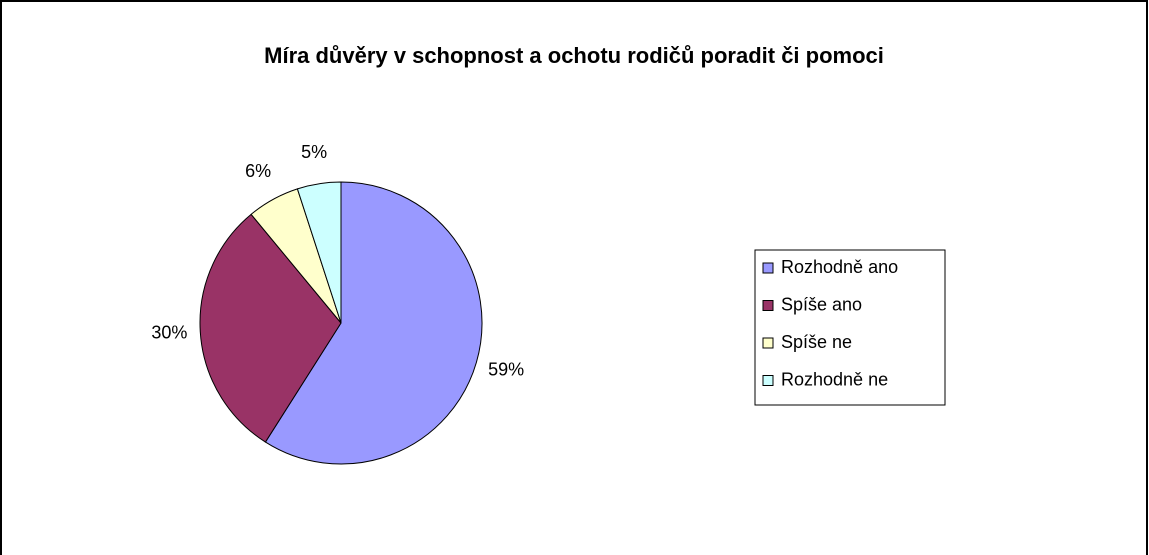  Describe the element at coordinates (314, 152) in the screenshot. I see `data-label: 5%` at that location.